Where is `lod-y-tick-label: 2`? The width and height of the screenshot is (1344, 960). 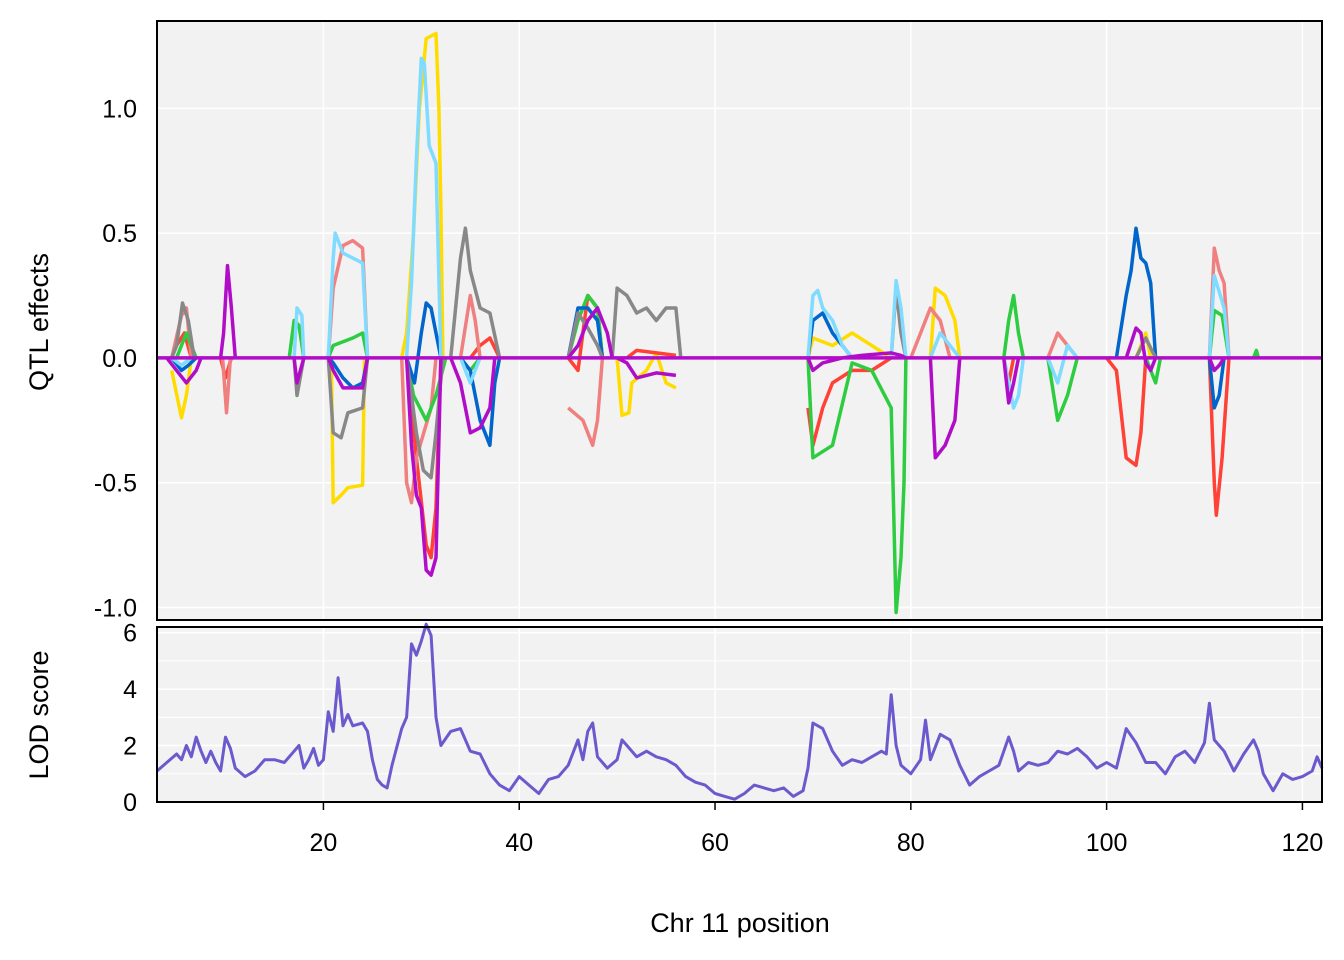
lod-y-tick-label: 2 is located at coordinates (130, 747).